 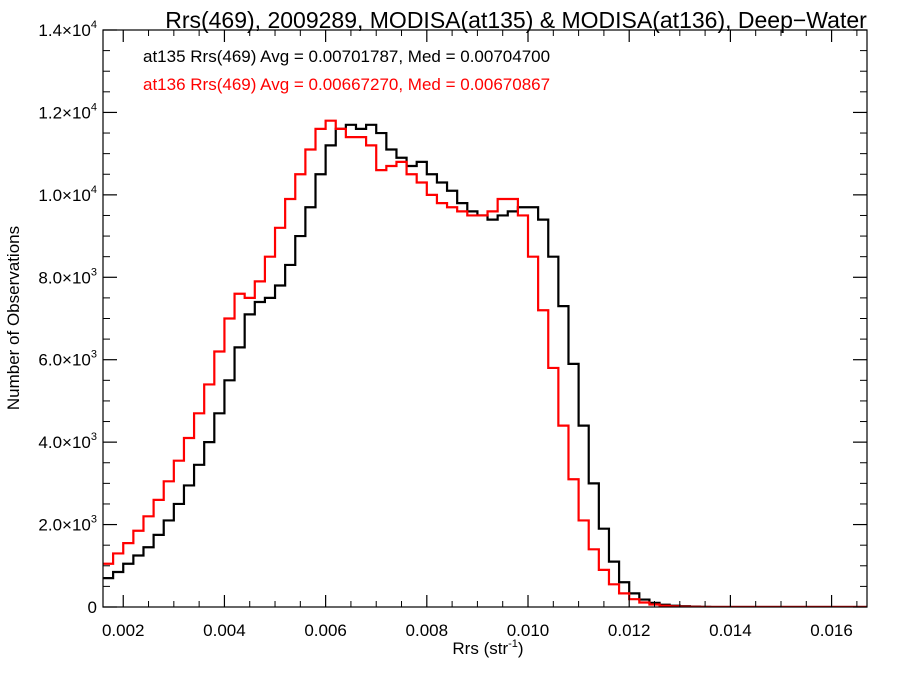 I want to click on y-tick-label: 4.0×10³, so click(x=67, y=441).